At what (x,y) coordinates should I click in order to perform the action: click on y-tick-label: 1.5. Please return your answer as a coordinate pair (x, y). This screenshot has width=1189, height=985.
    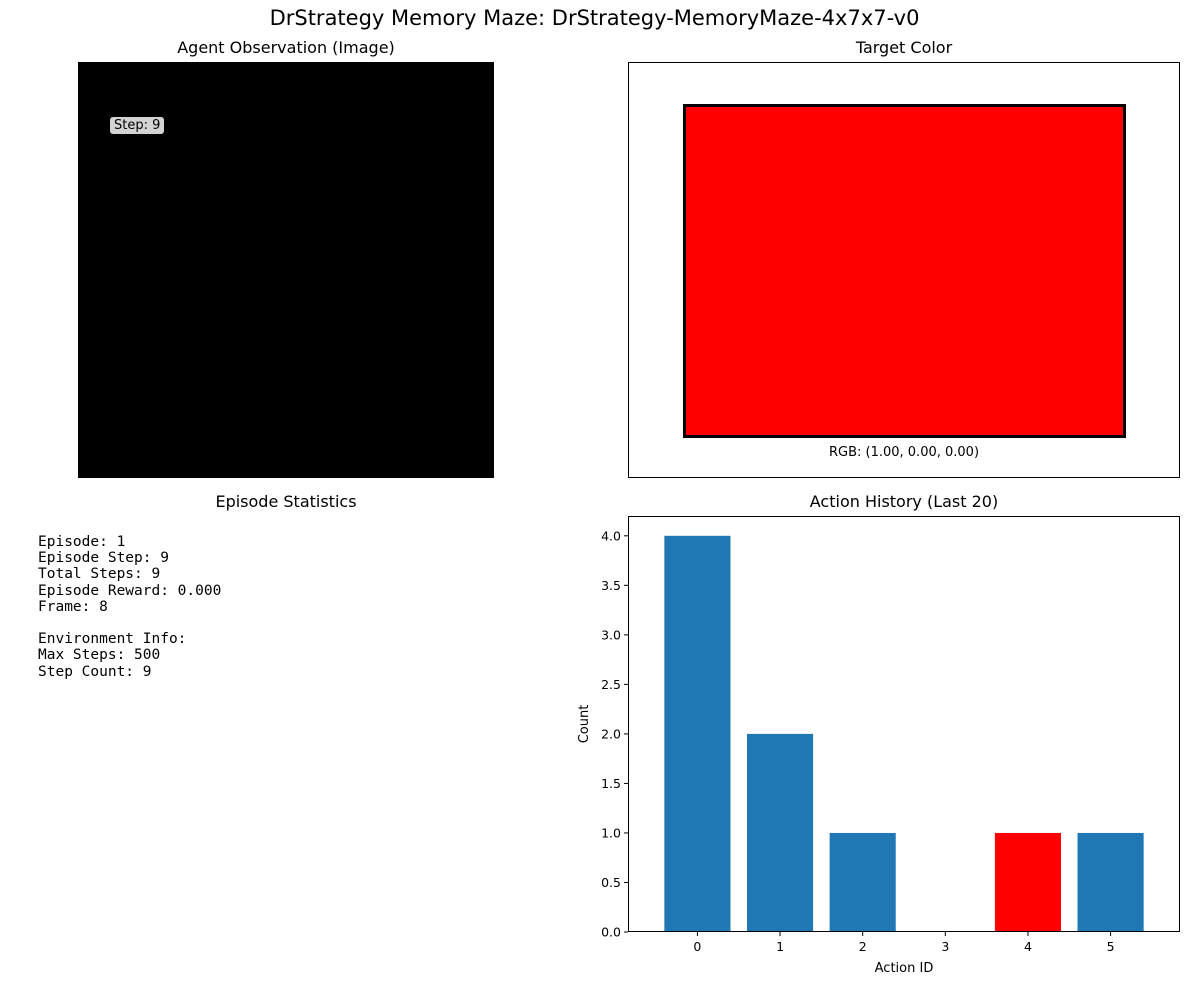
    Looking at the image, I should click on (611, 783).